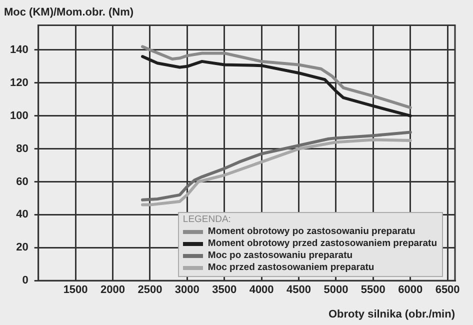  What do you see at coordinates (19, 82) in the screenshot?
I see `y-tick-label: 120` at bounding box center [19, 82].